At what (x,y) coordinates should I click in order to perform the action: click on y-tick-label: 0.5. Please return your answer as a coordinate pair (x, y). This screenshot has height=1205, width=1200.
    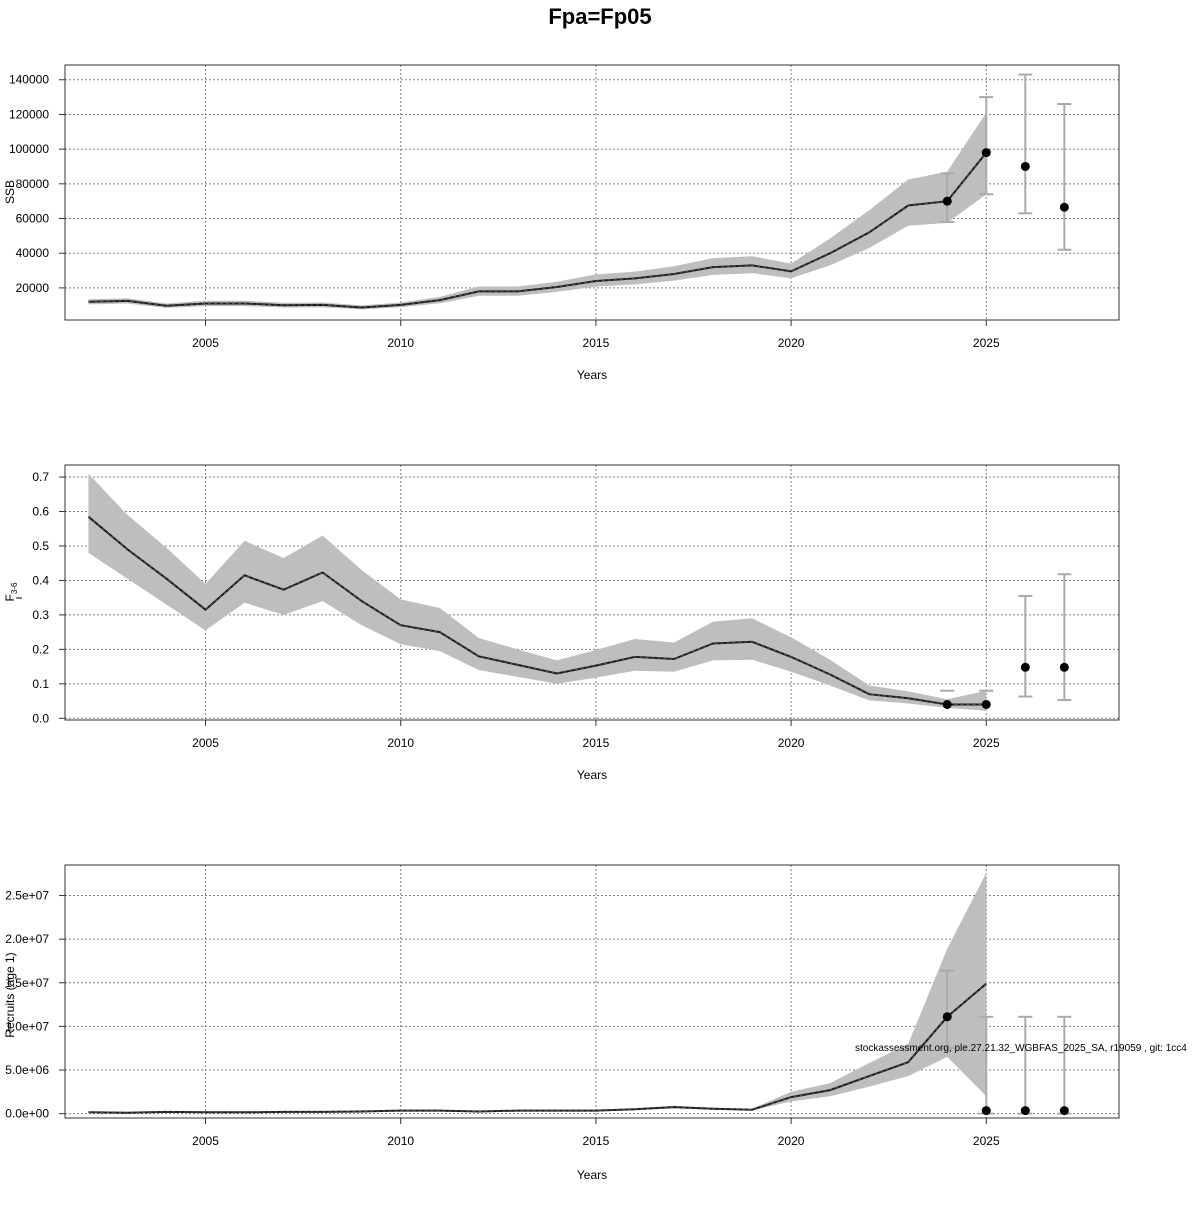
    Looking at the image, I should click on (40, 546).